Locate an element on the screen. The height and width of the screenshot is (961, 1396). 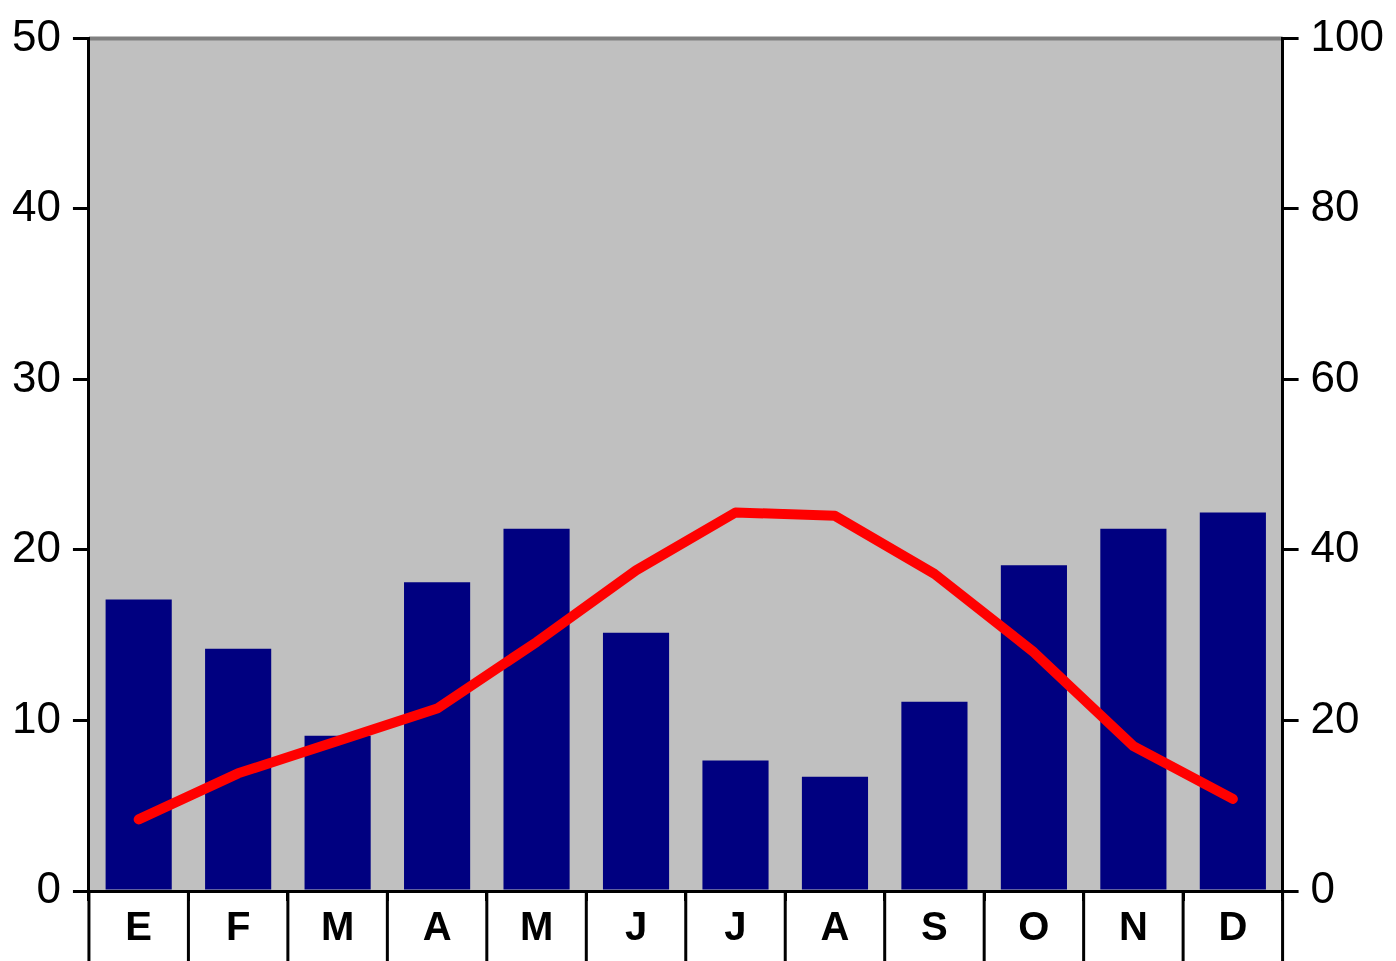
x-tick-label: D is located at coordinates (1233, 926).